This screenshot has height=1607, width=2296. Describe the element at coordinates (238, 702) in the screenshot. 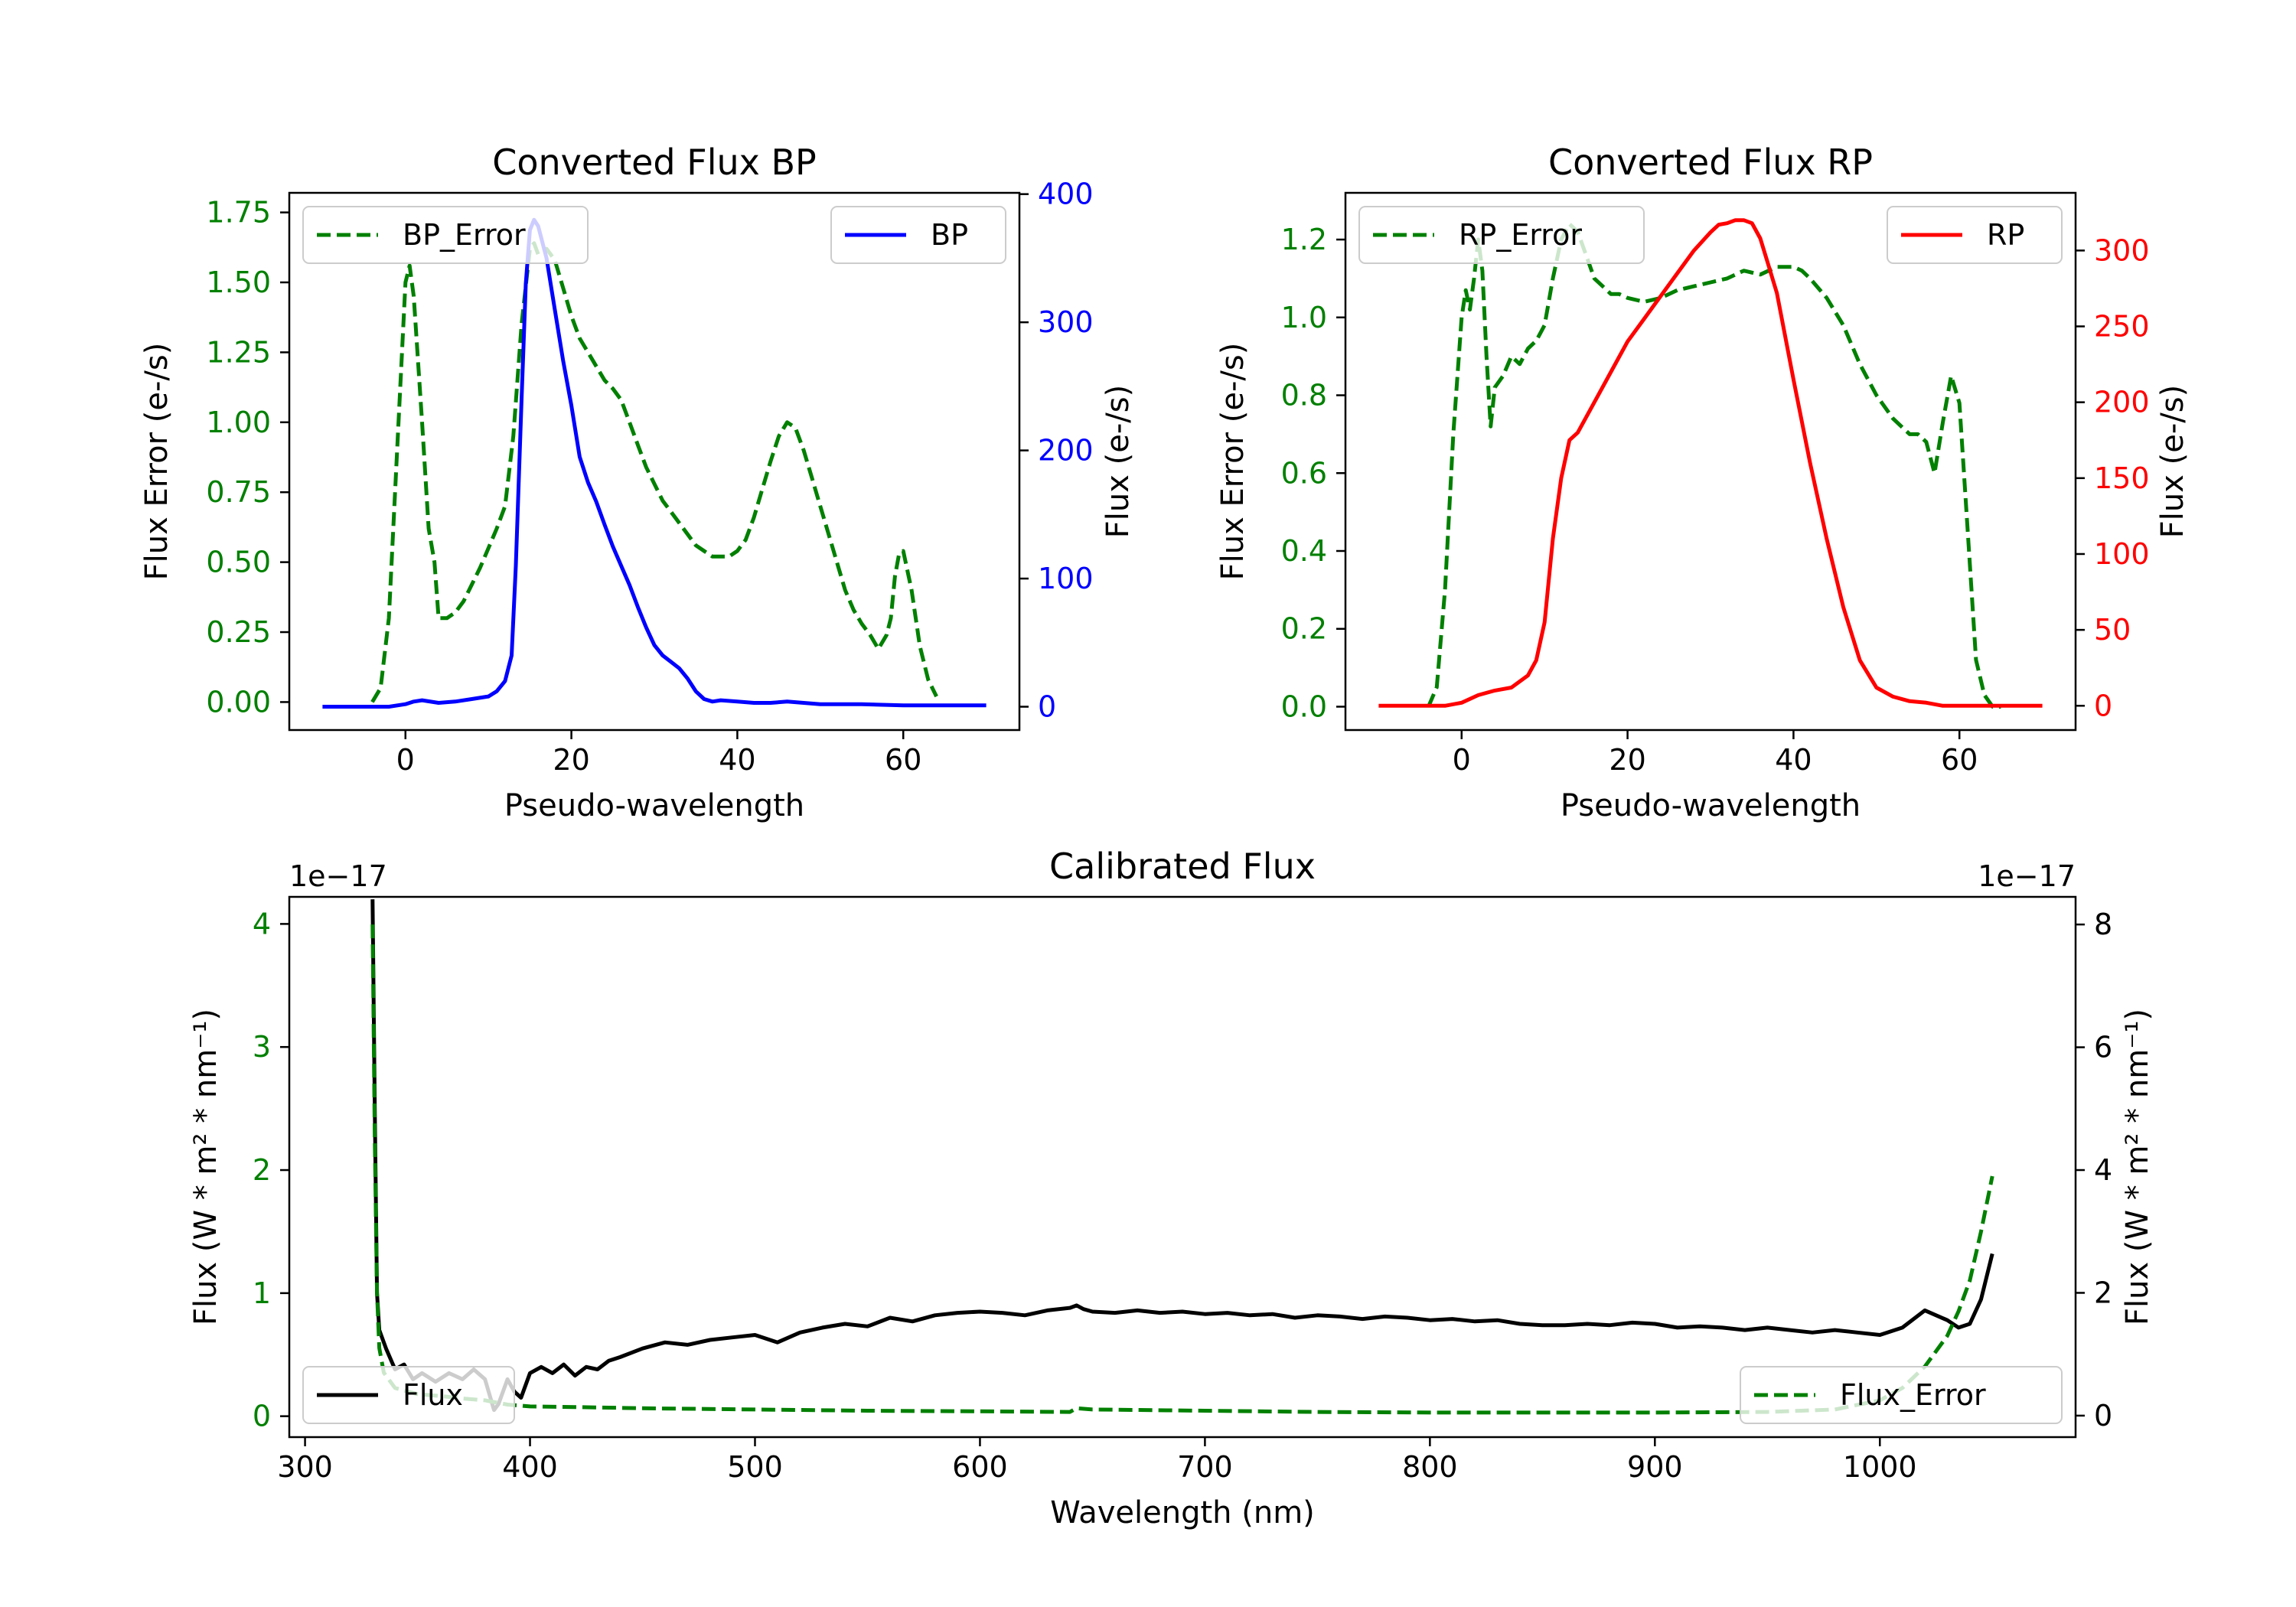

I see `y-left-tick-label: 0.00` at that location.